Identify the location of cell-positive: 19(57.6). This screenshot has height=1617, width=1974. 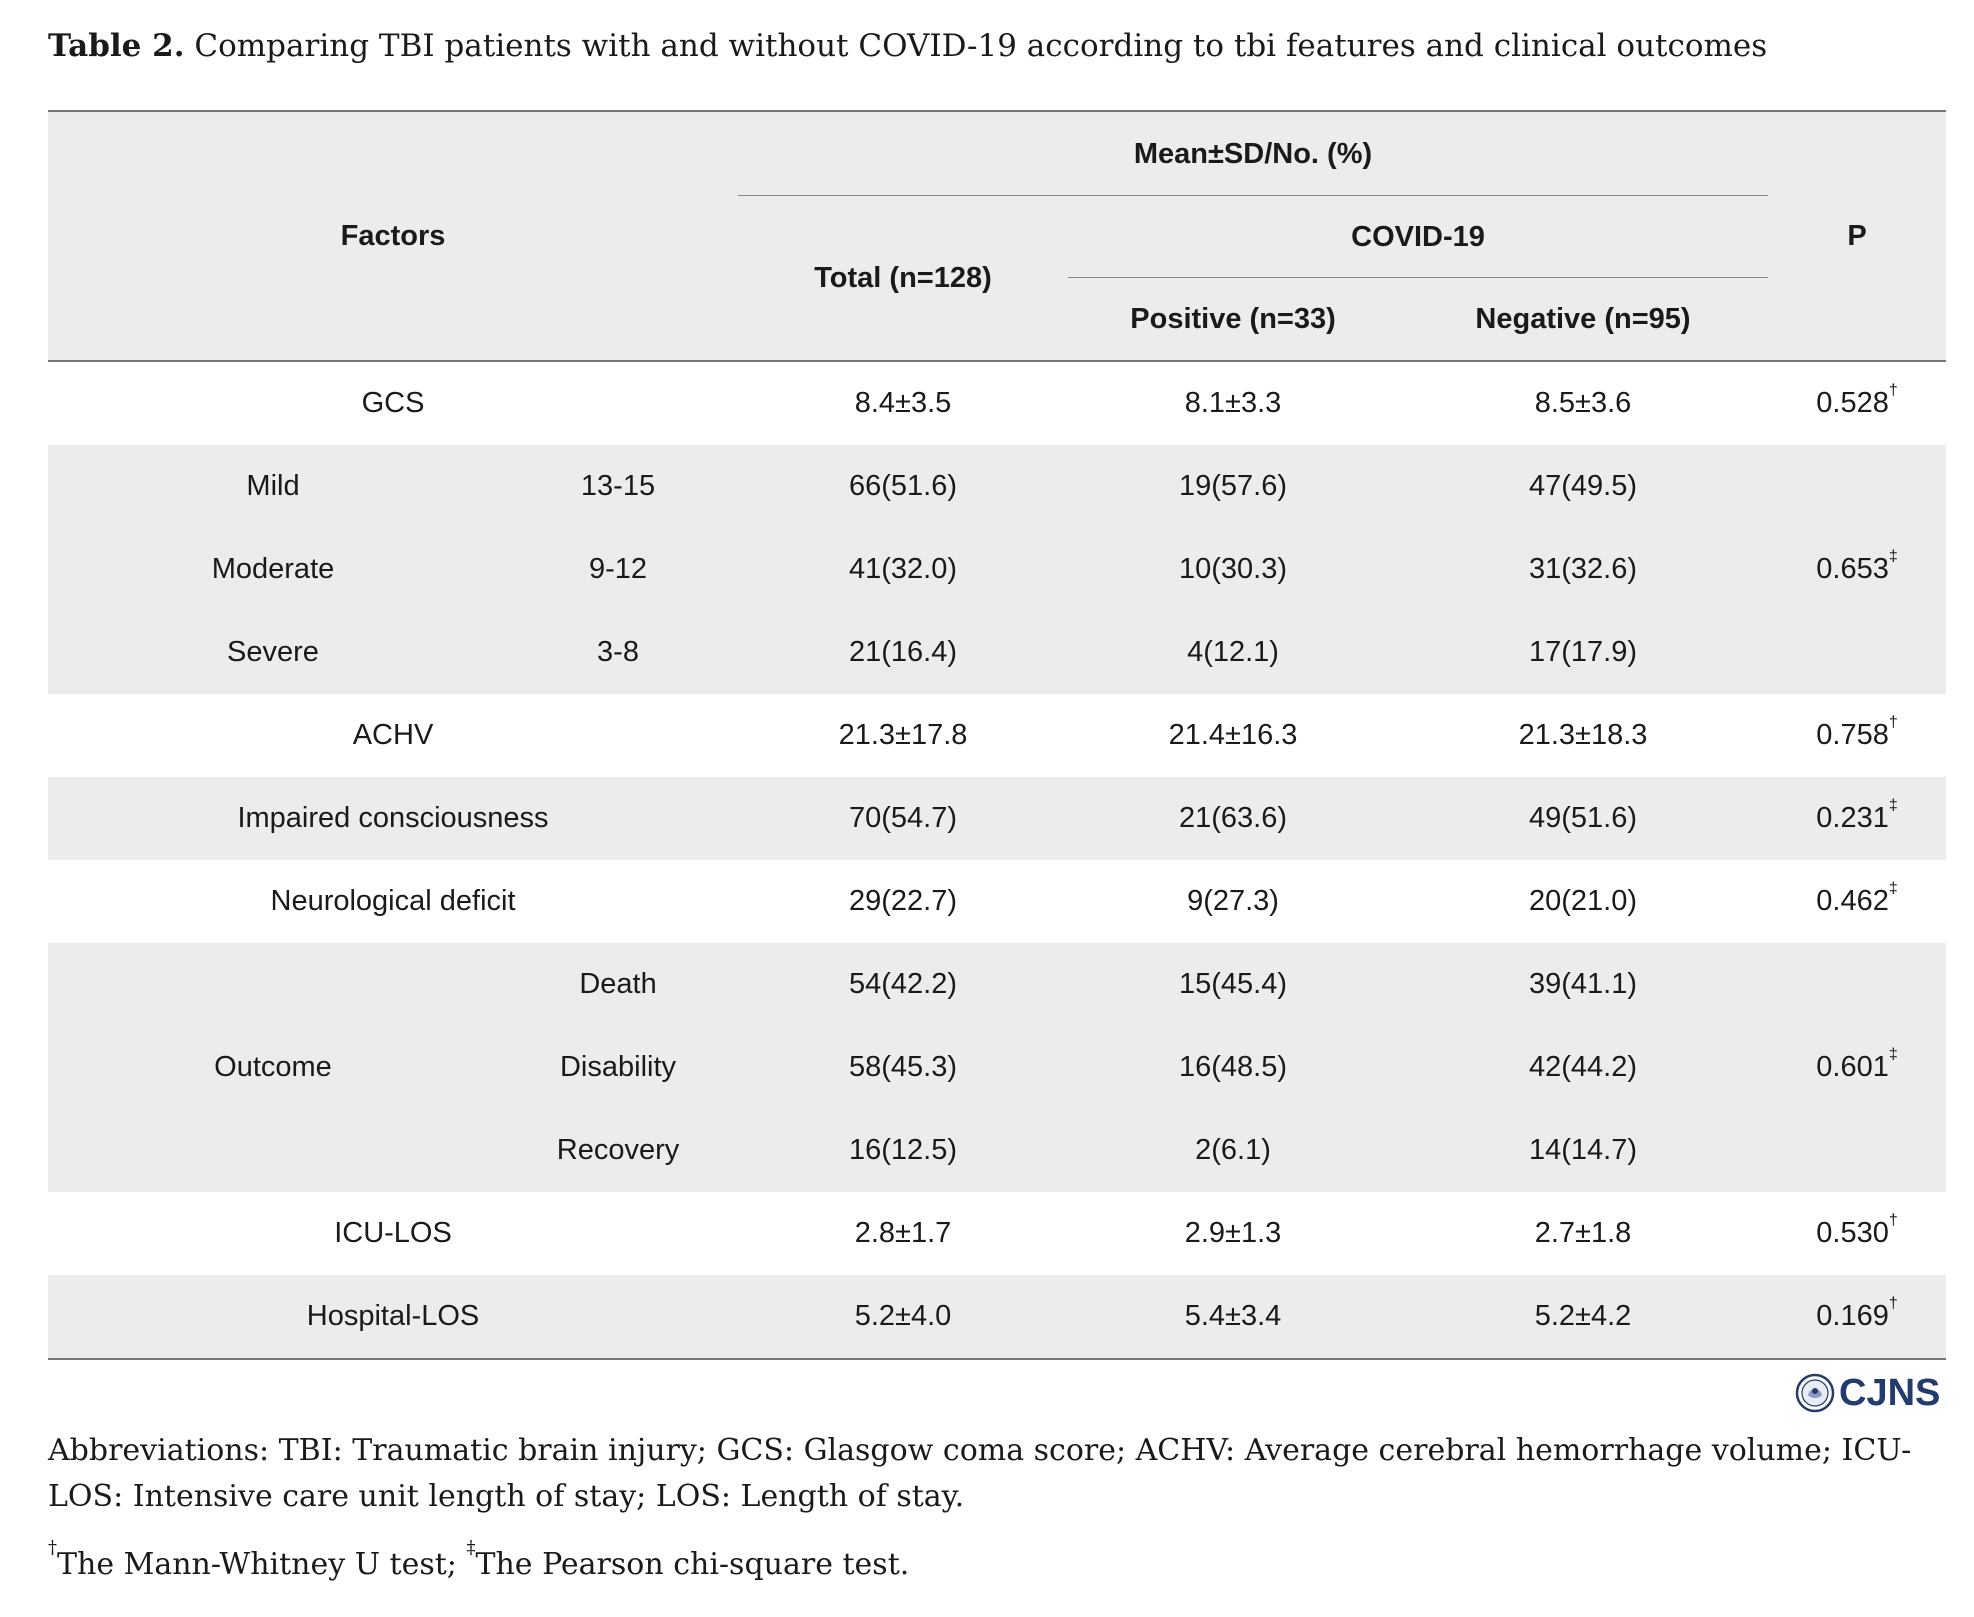
(1233, 486).